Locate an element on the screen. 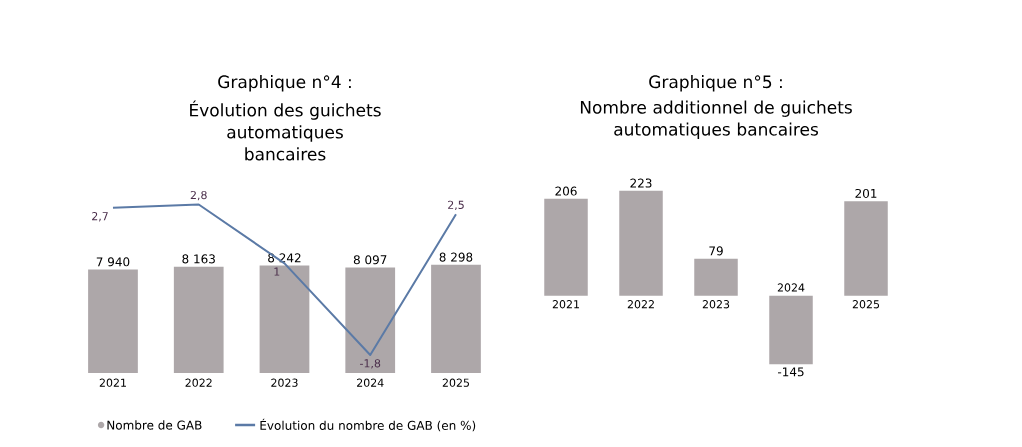 The image size is (1022, 447). data-label: 79 is located at coordinates (716, 251).